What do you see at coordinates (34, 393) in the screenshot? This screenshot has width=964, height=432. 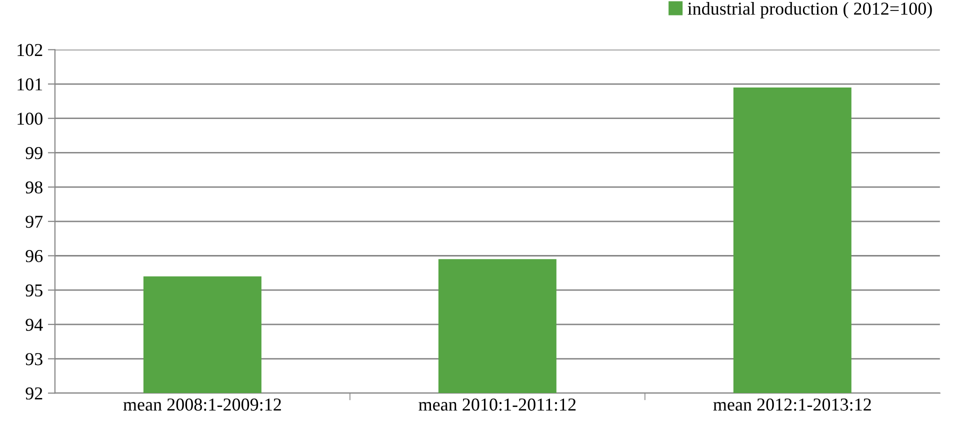 I see `y-tick-label: 92` at bounding box center [34, 393].